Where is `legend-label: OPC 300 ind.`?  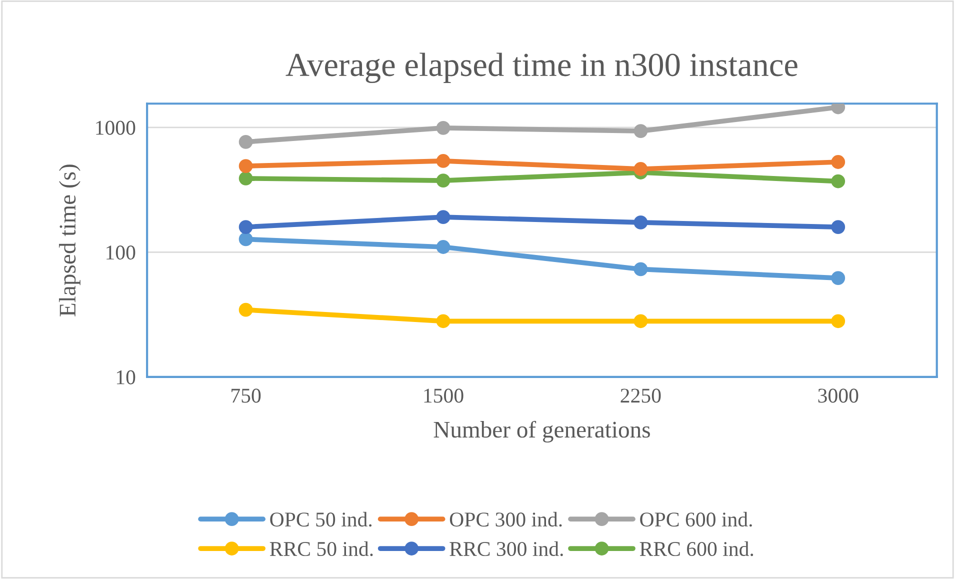
legend-label: OPC 300 ind. is located at coordinates (506, 519).